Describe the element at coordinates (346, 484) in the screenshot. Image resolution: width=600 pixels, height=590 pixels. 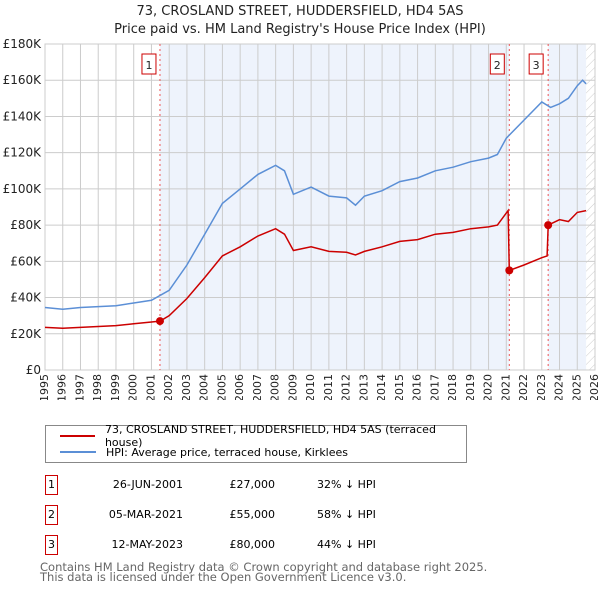
I see `sale-hpi-diff: 32% ↓ HPI` at that location.